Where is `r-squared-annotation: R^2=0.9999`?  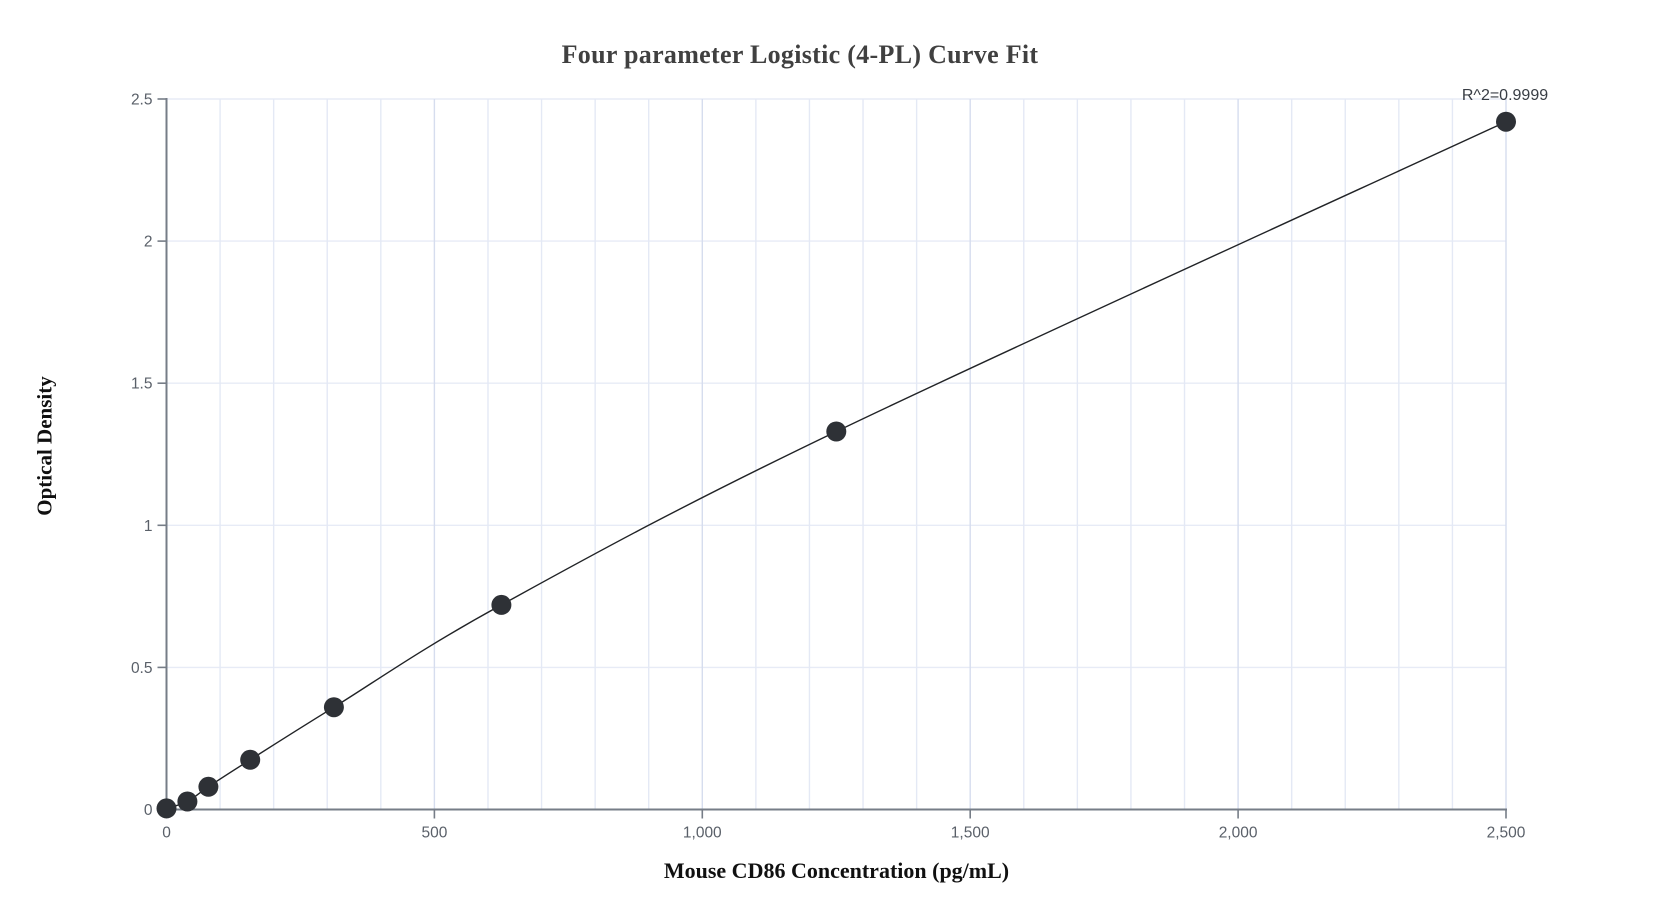 r-squared-annotation: R^2=0.9999 is located at coordinates (1505, 95).